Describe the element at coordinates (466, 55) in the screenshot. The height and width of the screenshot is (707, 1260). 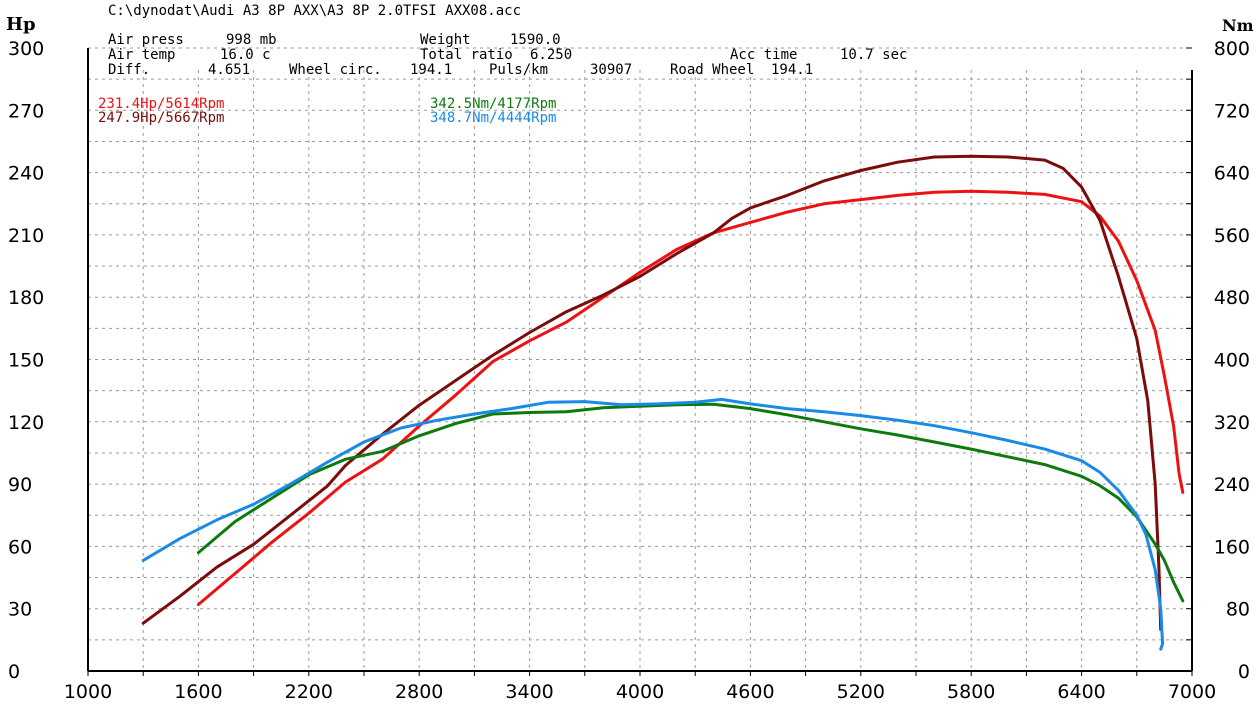
I see `total-ratio-label: Total ratio` at that location.